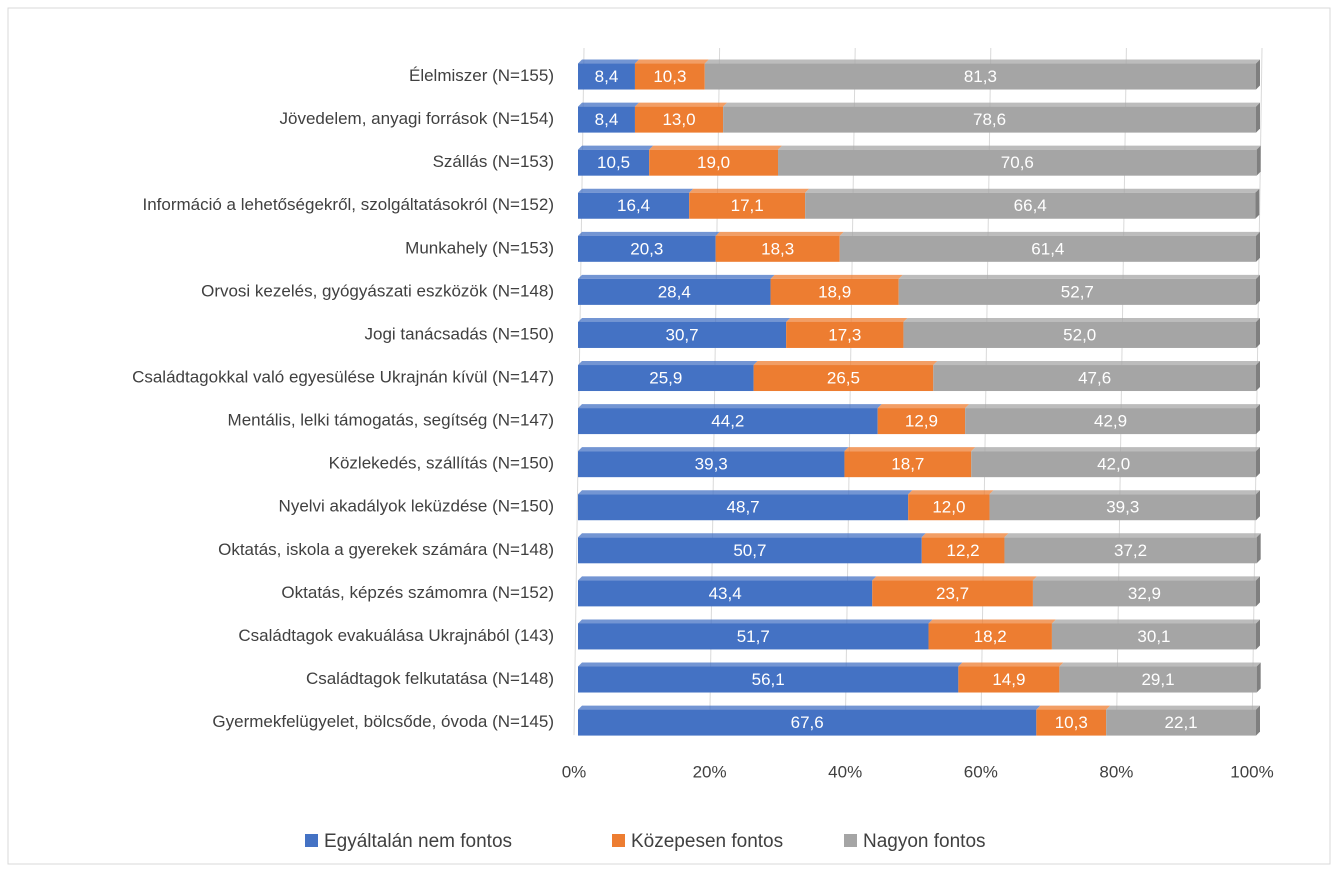 Image resolution: width=1338 pixels, height=872 pixels. I want to click on data-label: 51,7, so click(753, 636).